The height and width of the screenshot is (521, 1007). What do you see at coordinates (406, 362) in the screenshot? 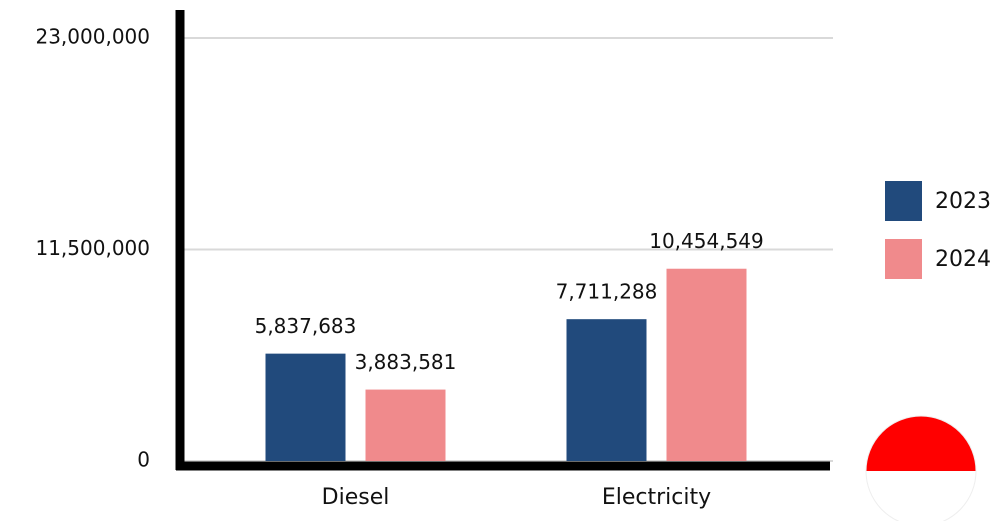
I see `value-label: 3,883,581` at bounding box center [406, 362].